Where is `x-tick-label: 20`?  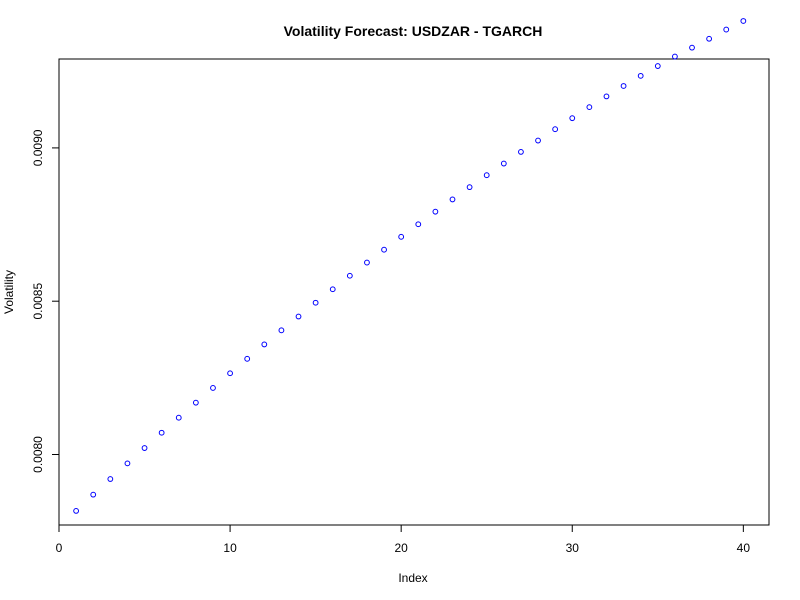 x-tick-label: 20 is located at coordinates (401, 548).